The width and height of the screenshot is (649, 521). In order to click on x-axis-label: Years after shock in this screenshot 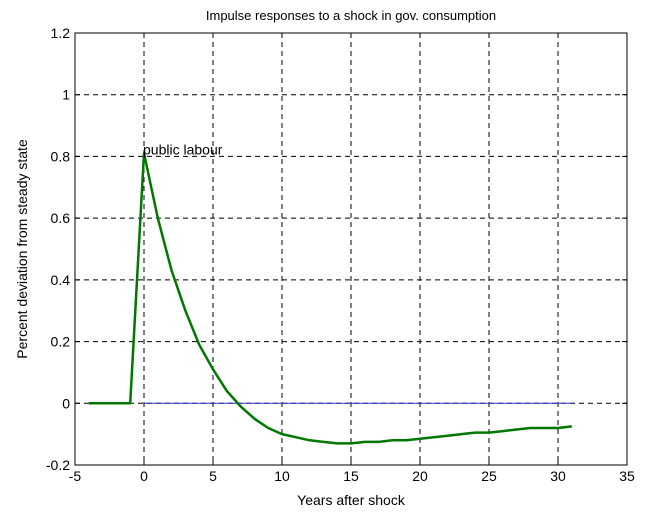, I will do `click(351, 500)`.